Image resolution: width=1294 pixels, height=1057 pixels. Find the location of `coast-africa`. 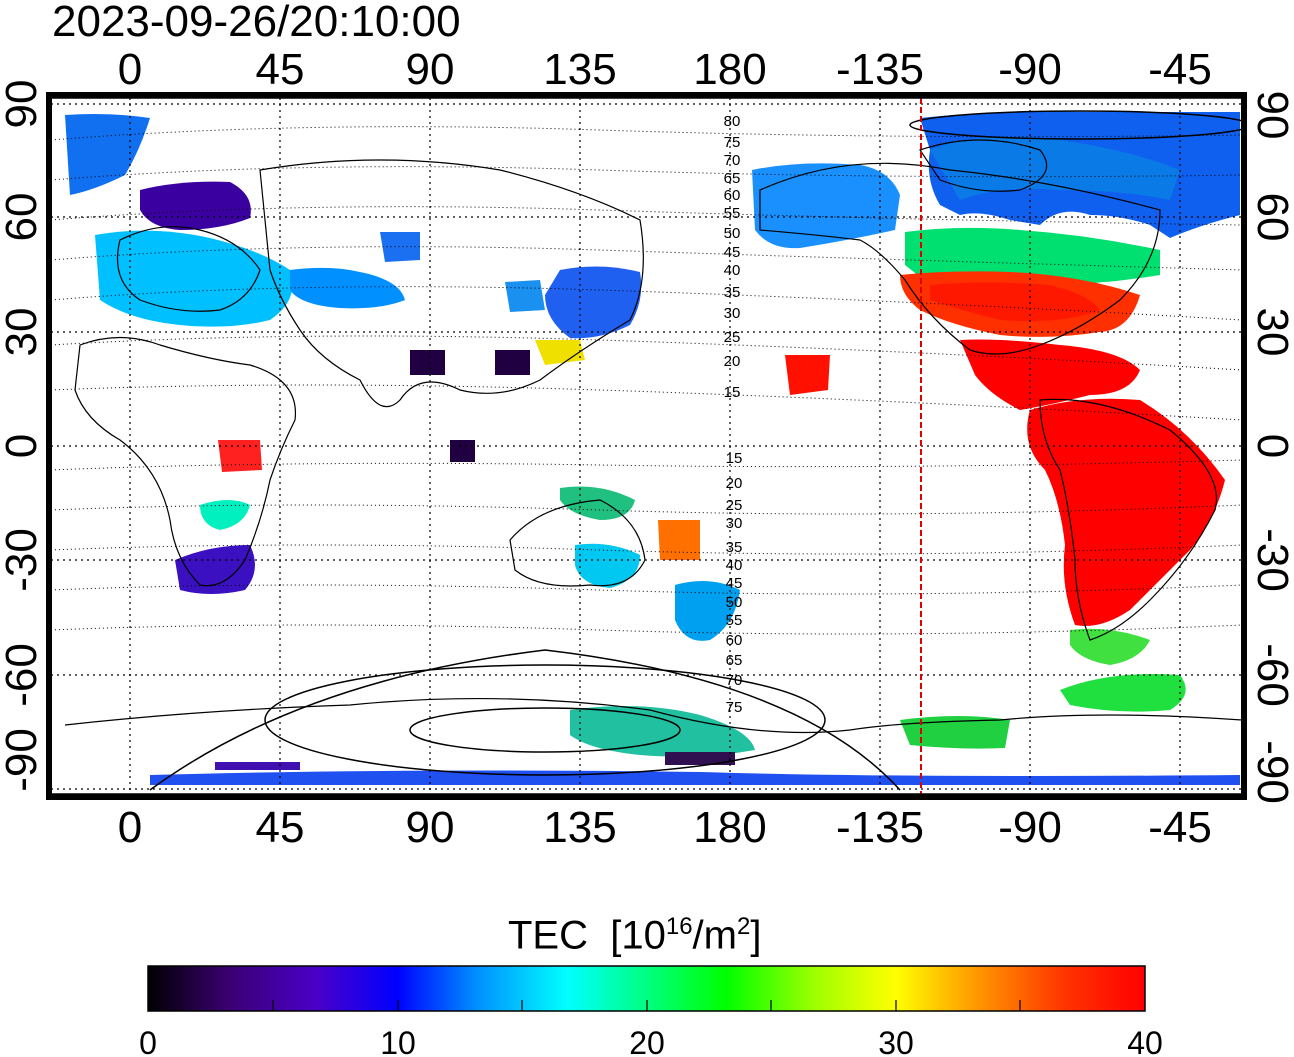

coast-africa is located at coordinates (185, 461).